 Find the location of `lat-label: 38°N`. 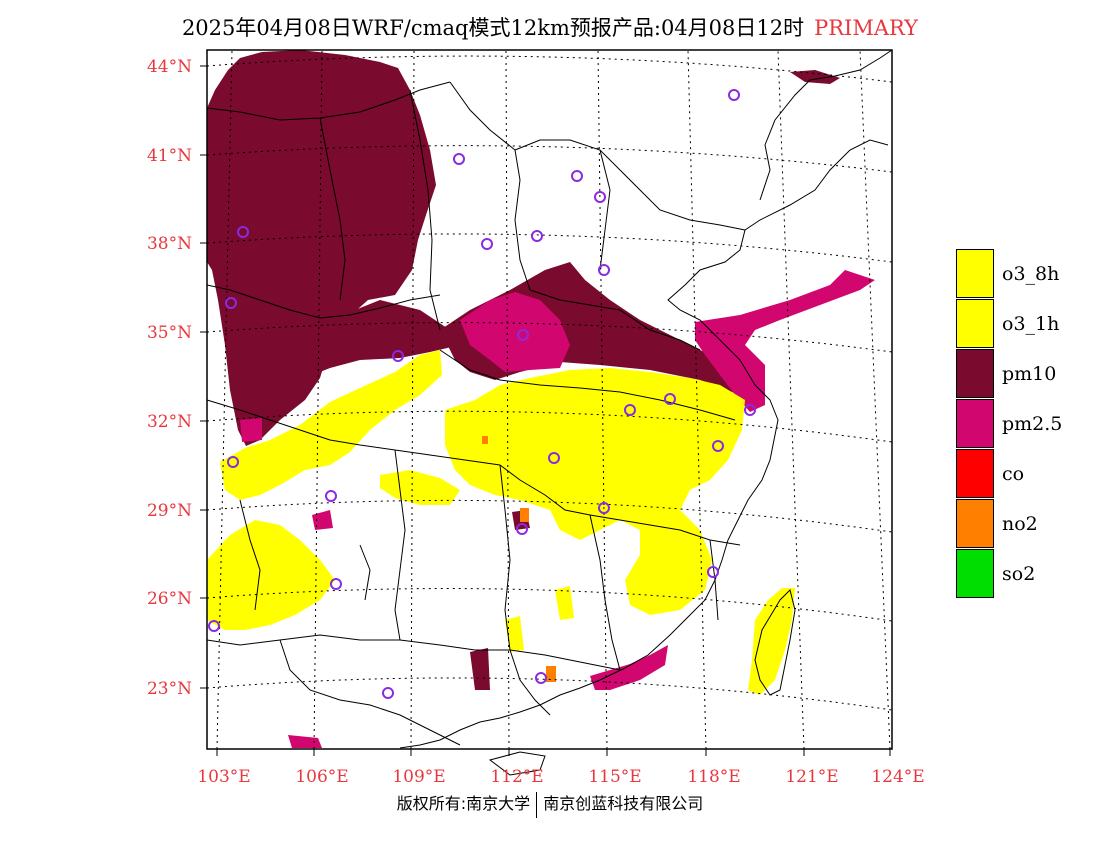

lat-label: 38°N is located at coordinates (169, 244).